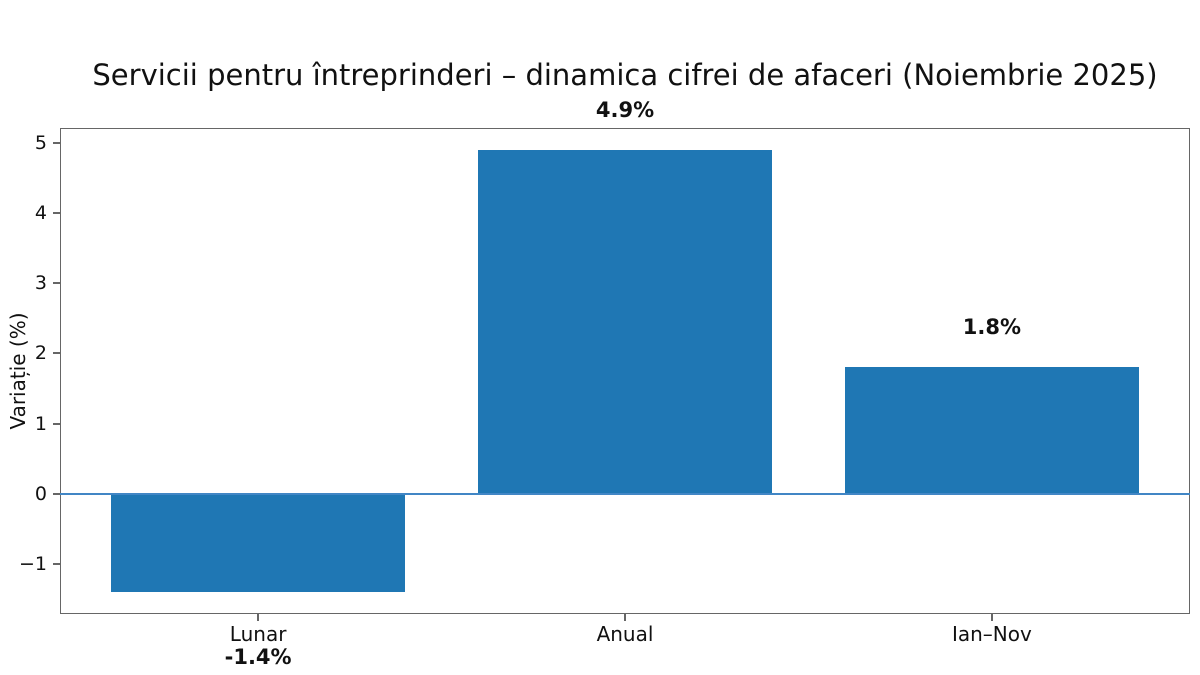 Image resolution: width=1200 pixels, height=675 pixels. I want to click on bar-ian-nov, so click(992, 430).